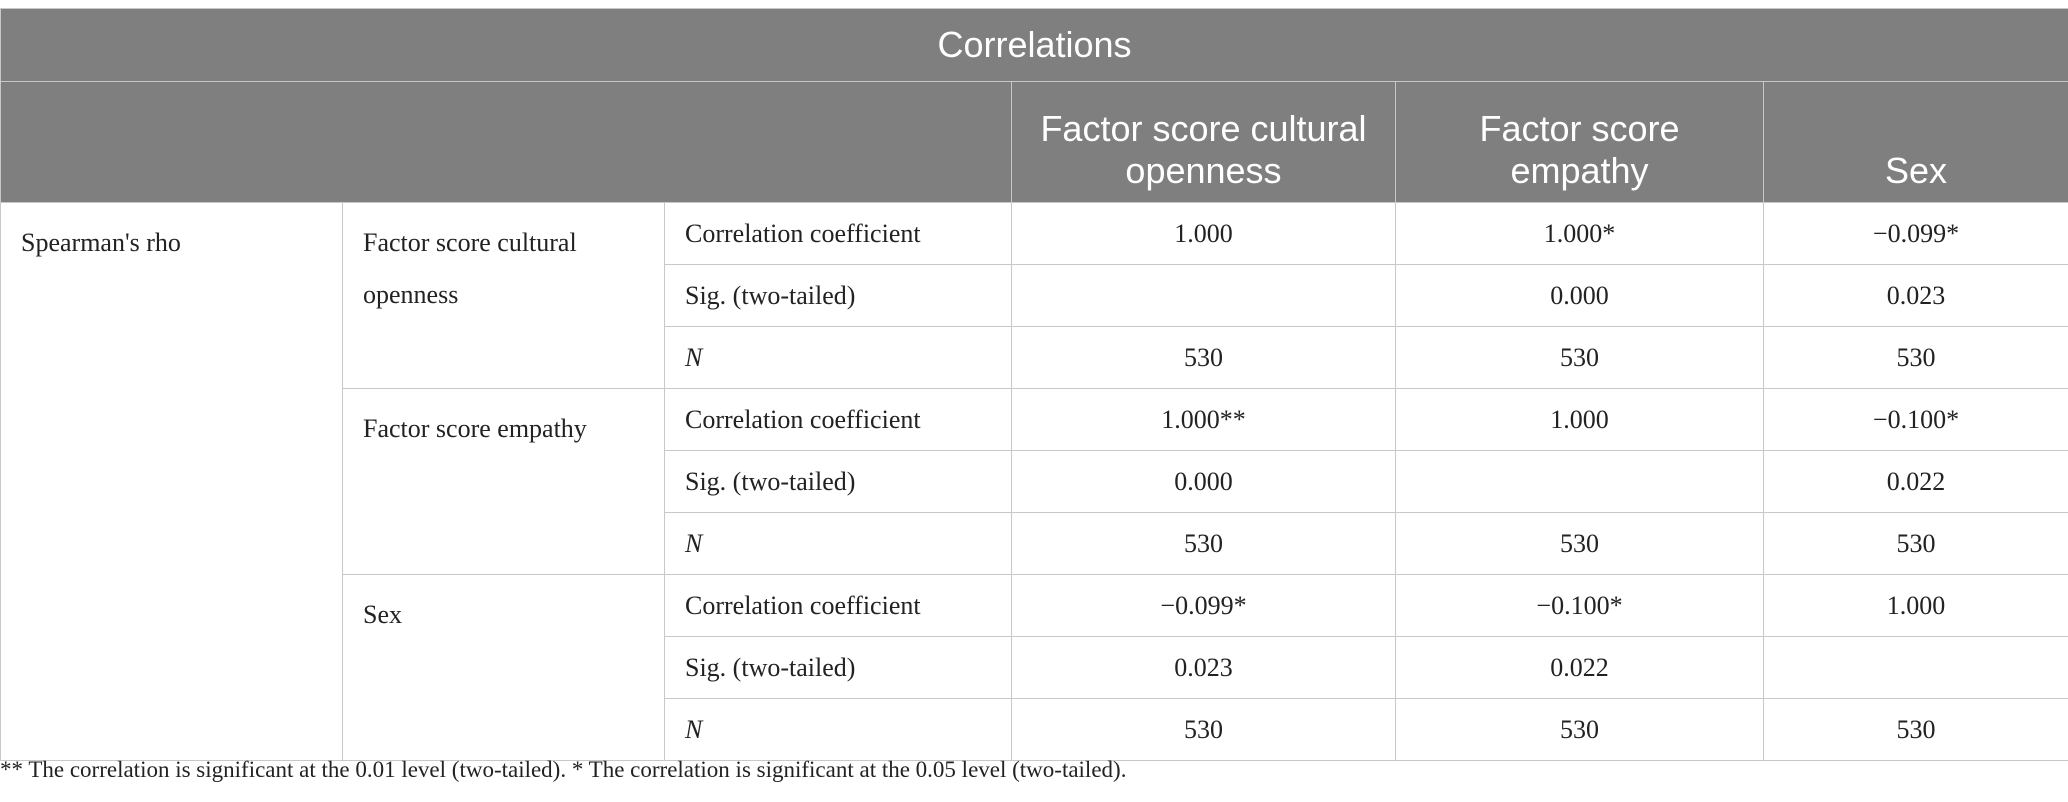 The height and width of the screenshot is (802, 2068). Describe the element at coordinates (503, 295) in the screenshot. I see `row-group-label: Factor score cultural openness` at that location.